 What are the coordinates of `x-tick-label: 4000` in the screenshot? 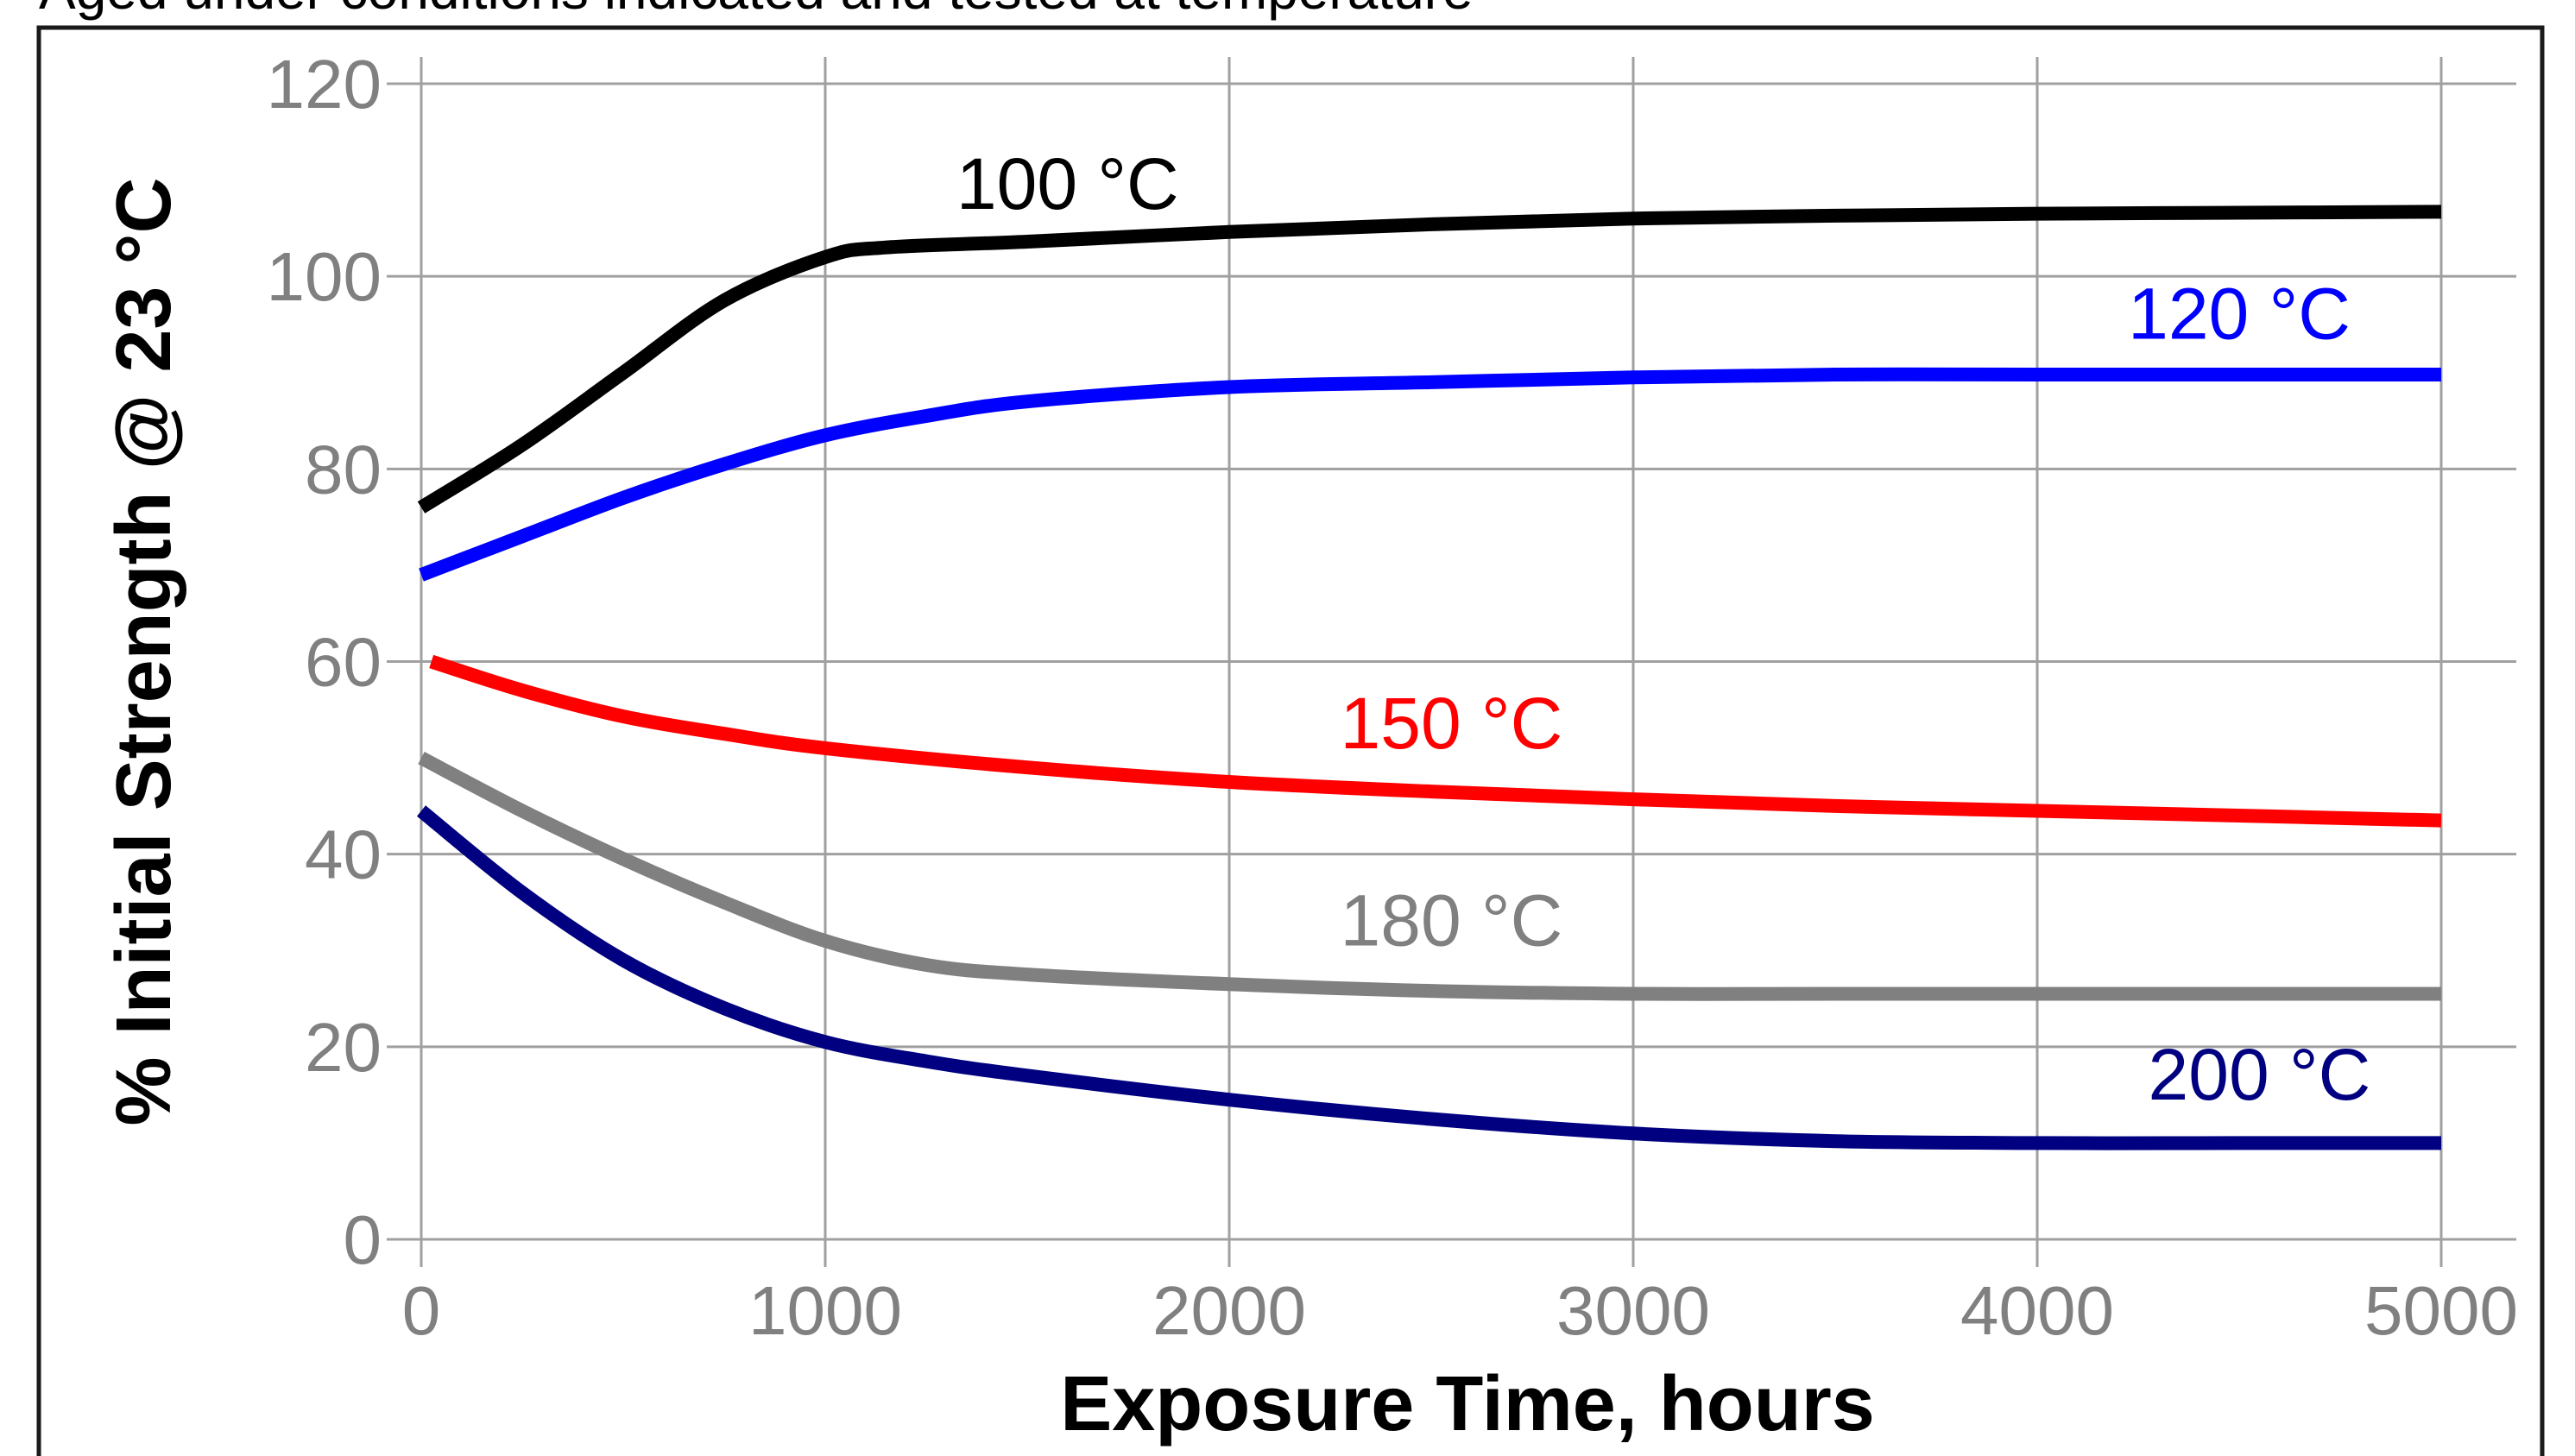 It's located at (2037, 1311).